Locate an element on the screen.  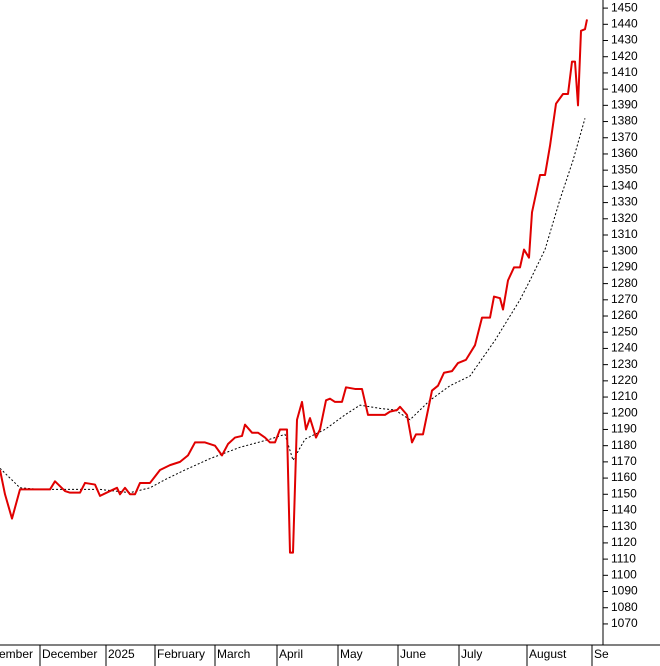
y-tick-label: 1350 is located at coordinates (624, 169).